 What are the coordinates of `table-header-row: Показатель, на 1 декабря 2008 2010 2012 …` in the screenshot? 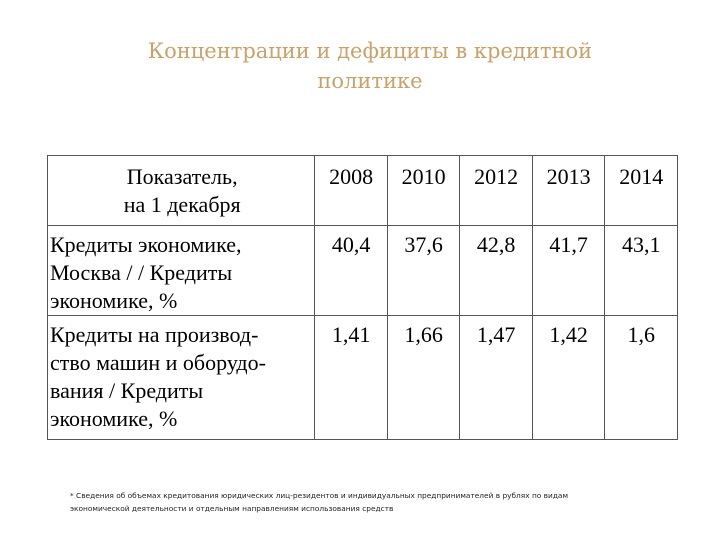 It's located at (362, 190).